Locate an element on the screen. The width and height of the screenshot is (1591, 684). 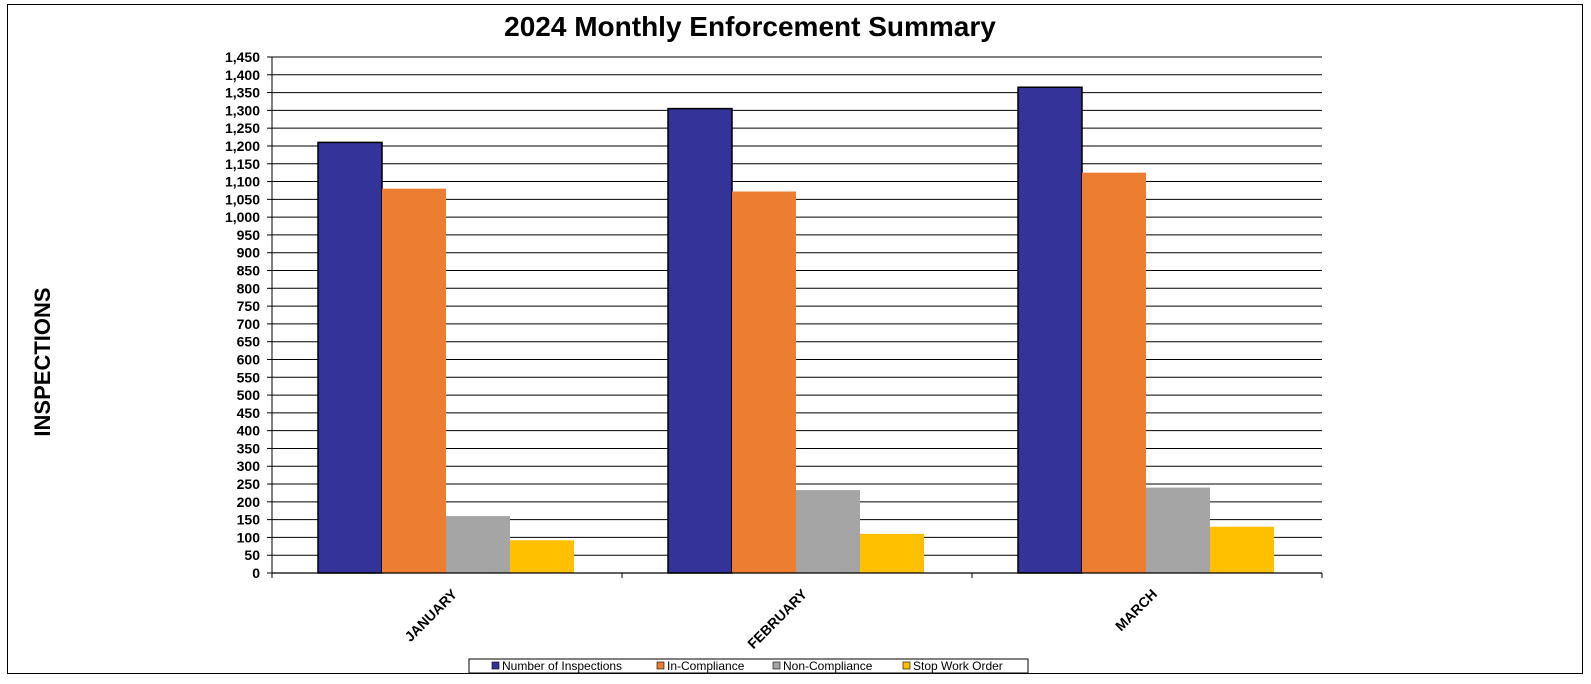
y-tick-label: 450 is located at coordinates (249, 413).